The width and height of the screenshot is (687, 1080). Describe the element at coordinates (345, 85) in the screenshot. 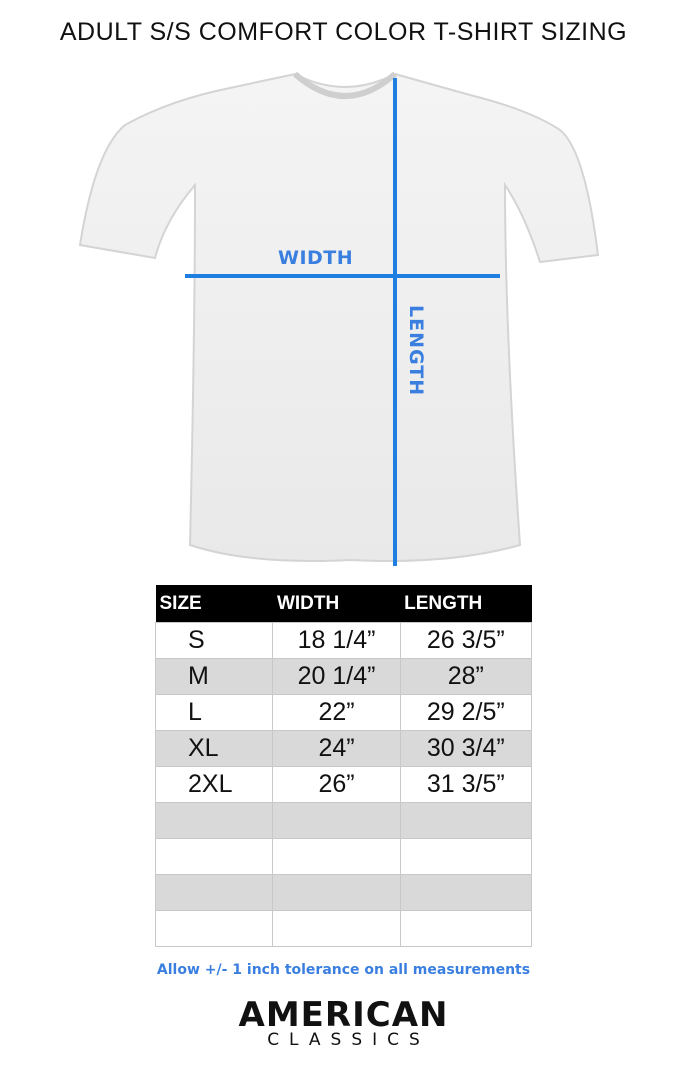

I see `tshirt-collar` at that location.